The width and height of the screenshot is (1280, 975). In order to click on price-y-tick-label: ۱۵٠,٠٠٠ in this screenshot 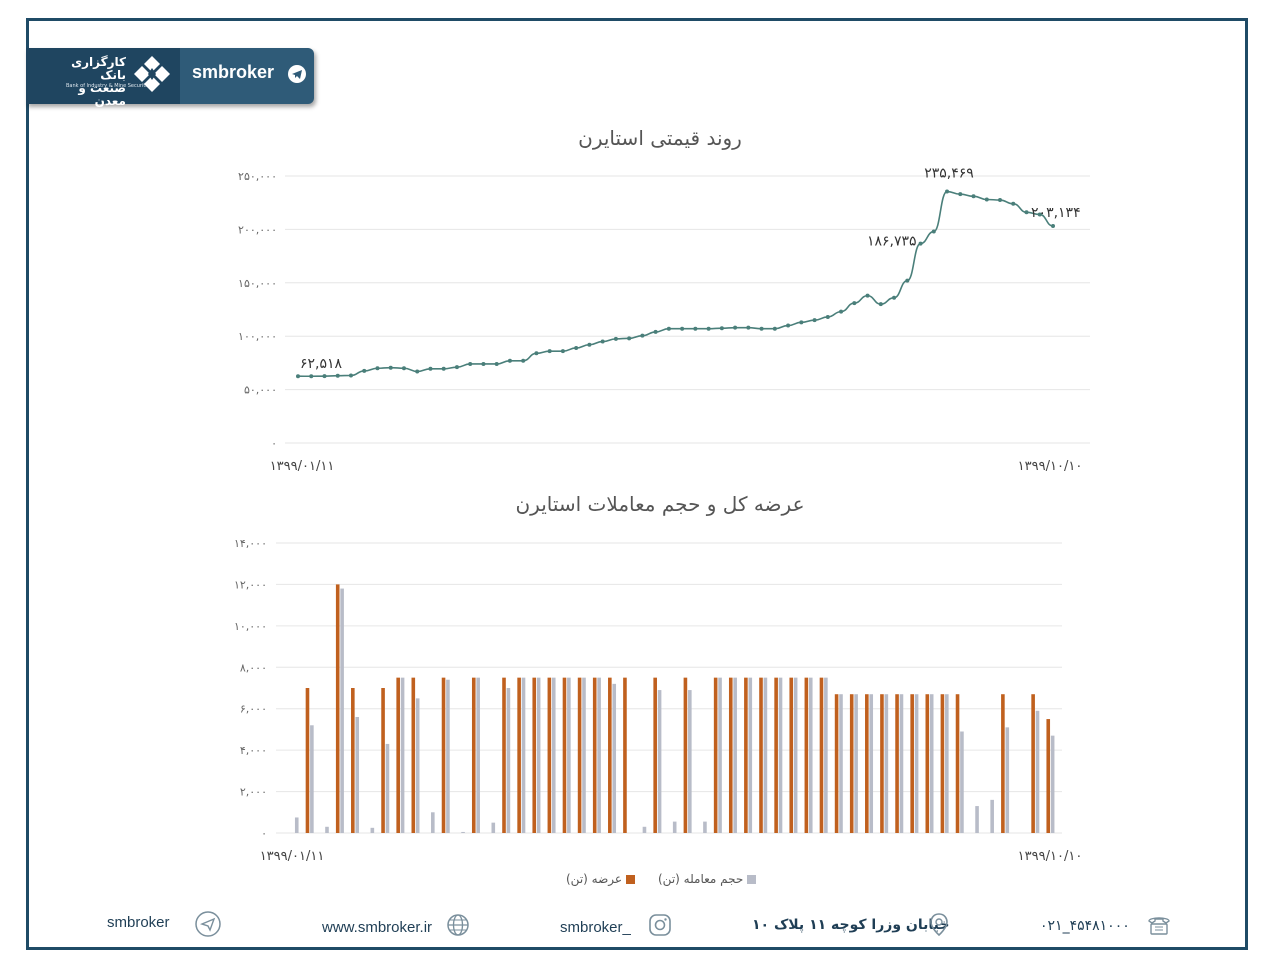, I will do `click(257, 283)`.